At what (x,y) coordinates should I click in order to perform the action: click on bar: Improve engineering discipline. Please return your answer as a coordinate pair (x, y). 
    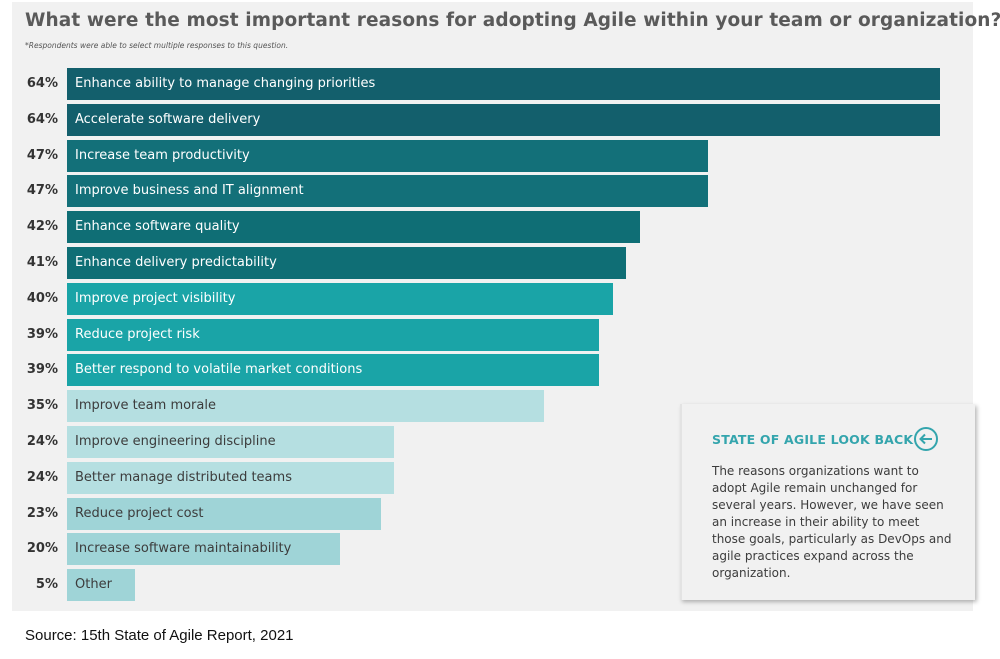
    Looking at the image, I should click on (231, 442).